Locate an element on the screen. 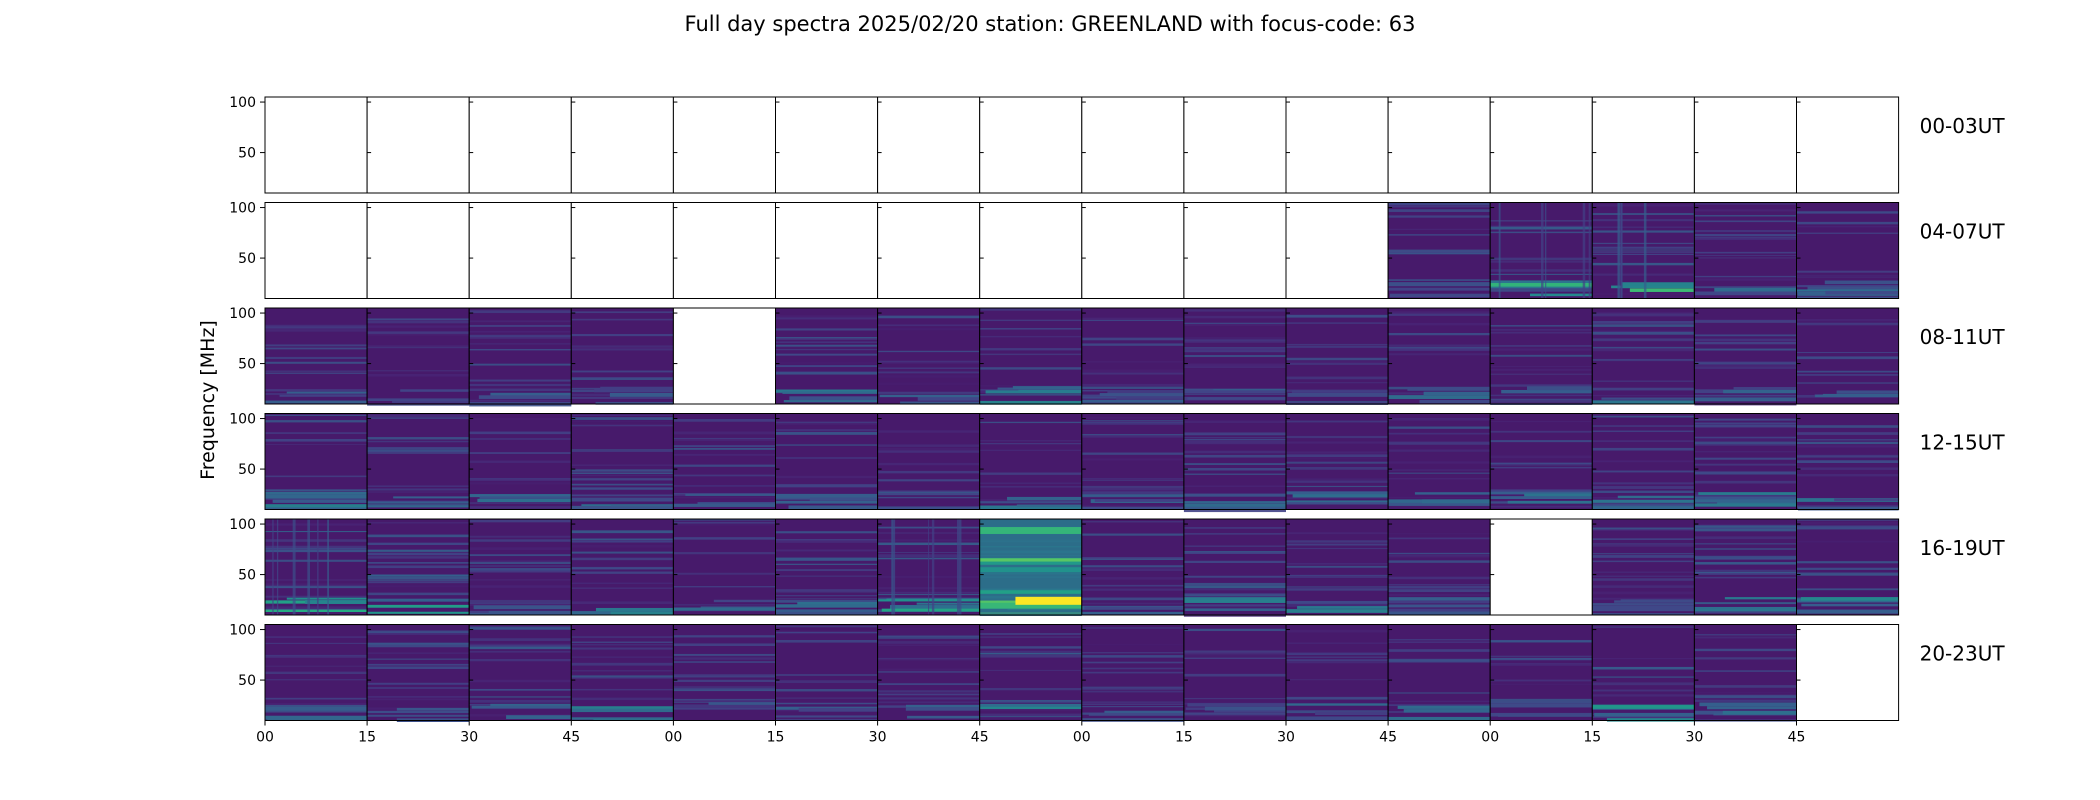  x-tick-label: 00 is located at coordinates (1490, 738).